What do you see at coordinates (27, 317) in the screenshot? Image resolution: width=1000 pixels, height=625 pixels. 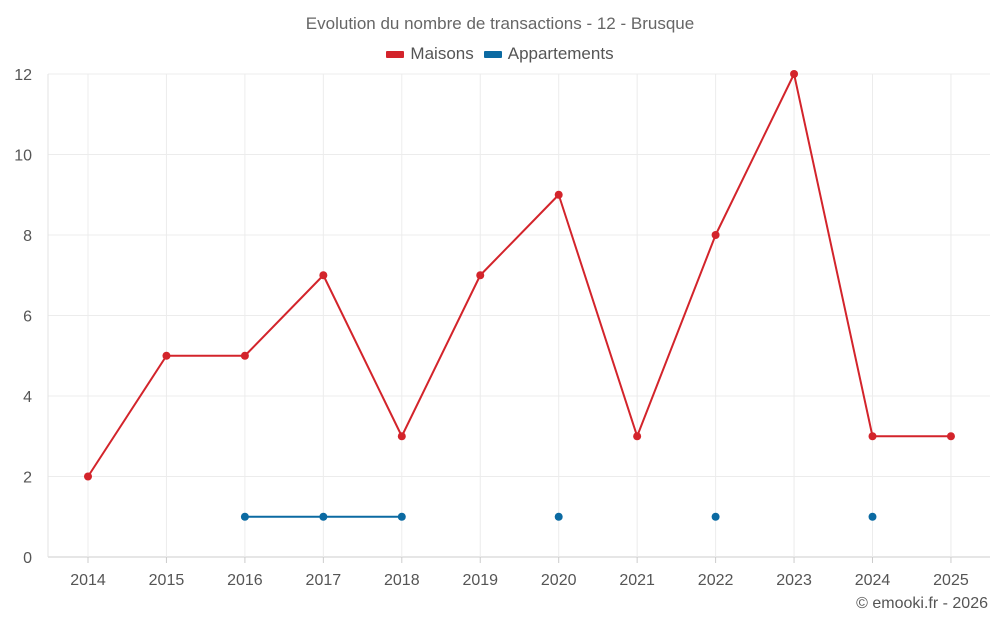 I see `y-tick-label-6: 6` at bounding box center [27, 317].